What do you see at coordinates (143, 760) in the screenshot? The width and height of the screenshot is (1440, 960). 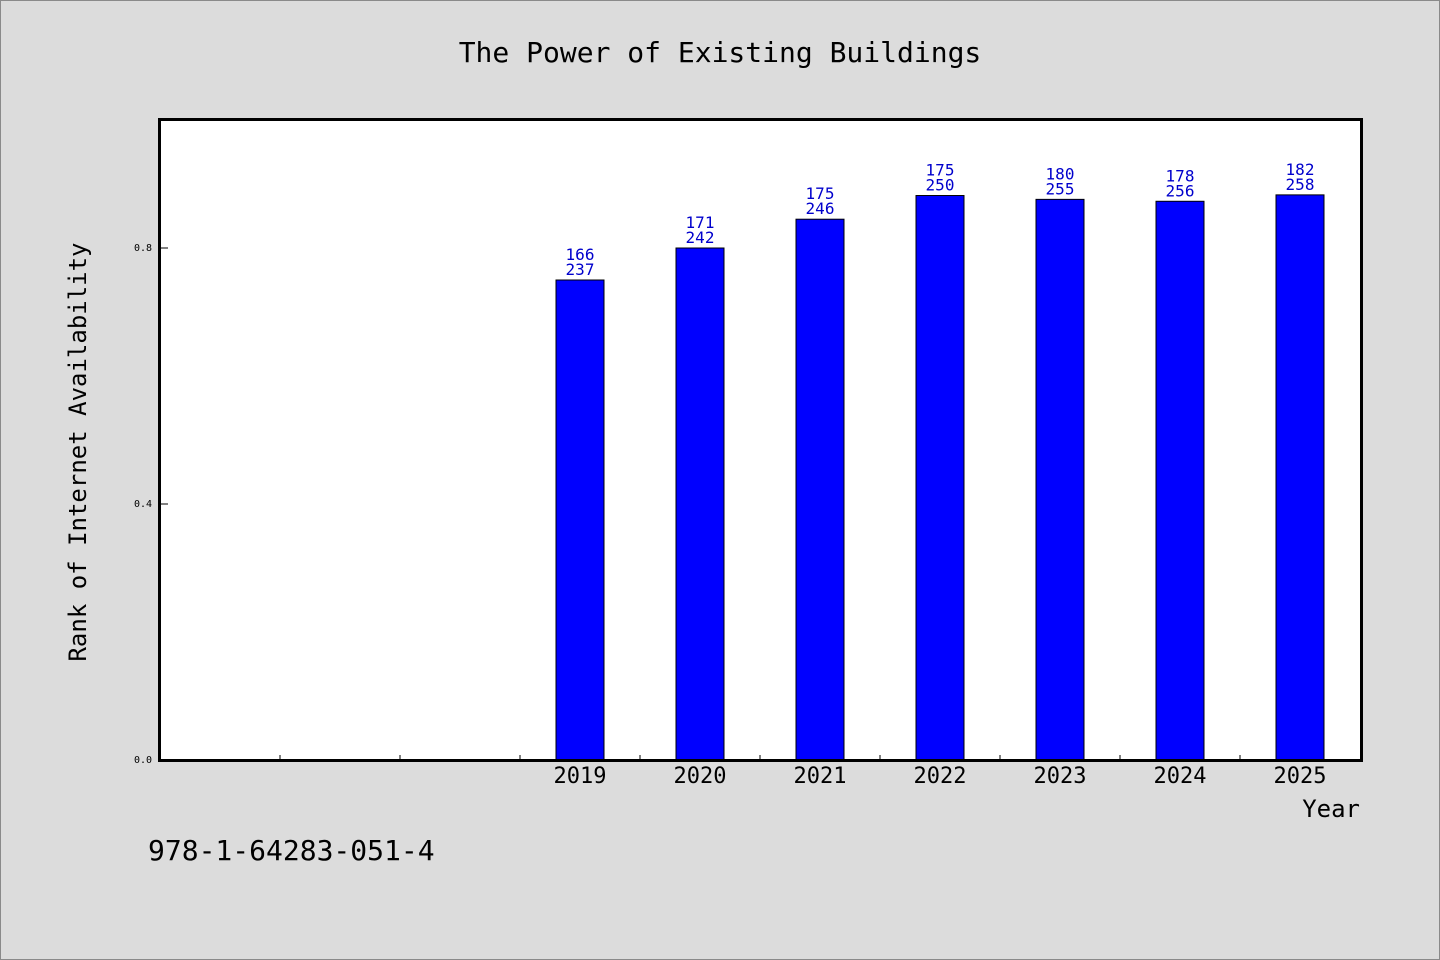 I see `y-tick-label: 0.0` at bounding box center [143, 760].